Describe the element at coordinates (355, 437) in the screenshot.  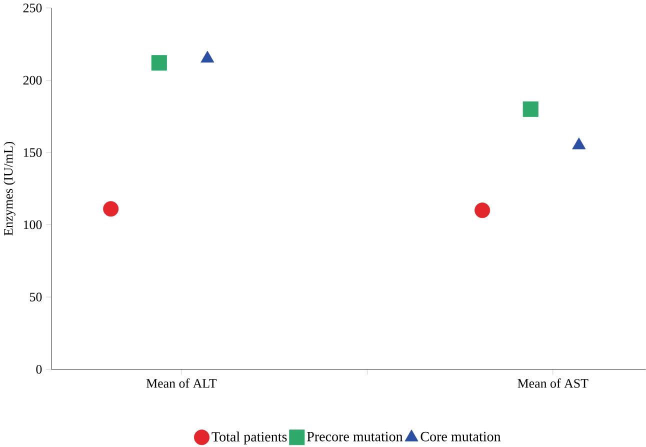
I see `legend-label: Precore mutation` at that location.